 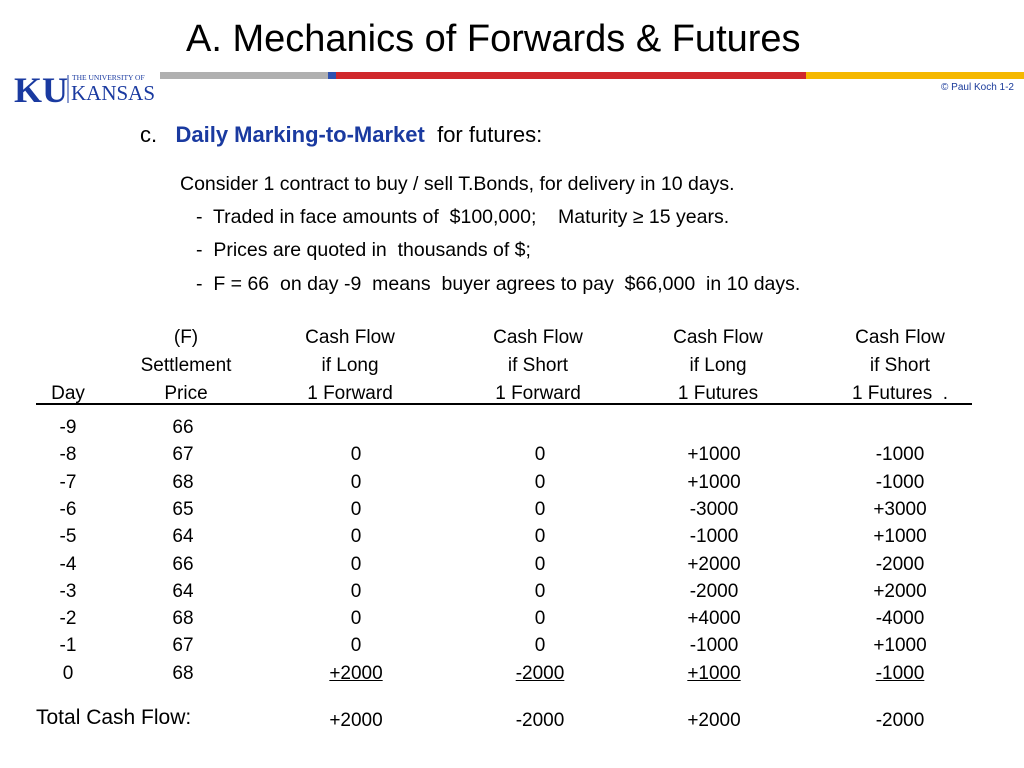 I want to click on title-rule, so click(x=592, y=75).